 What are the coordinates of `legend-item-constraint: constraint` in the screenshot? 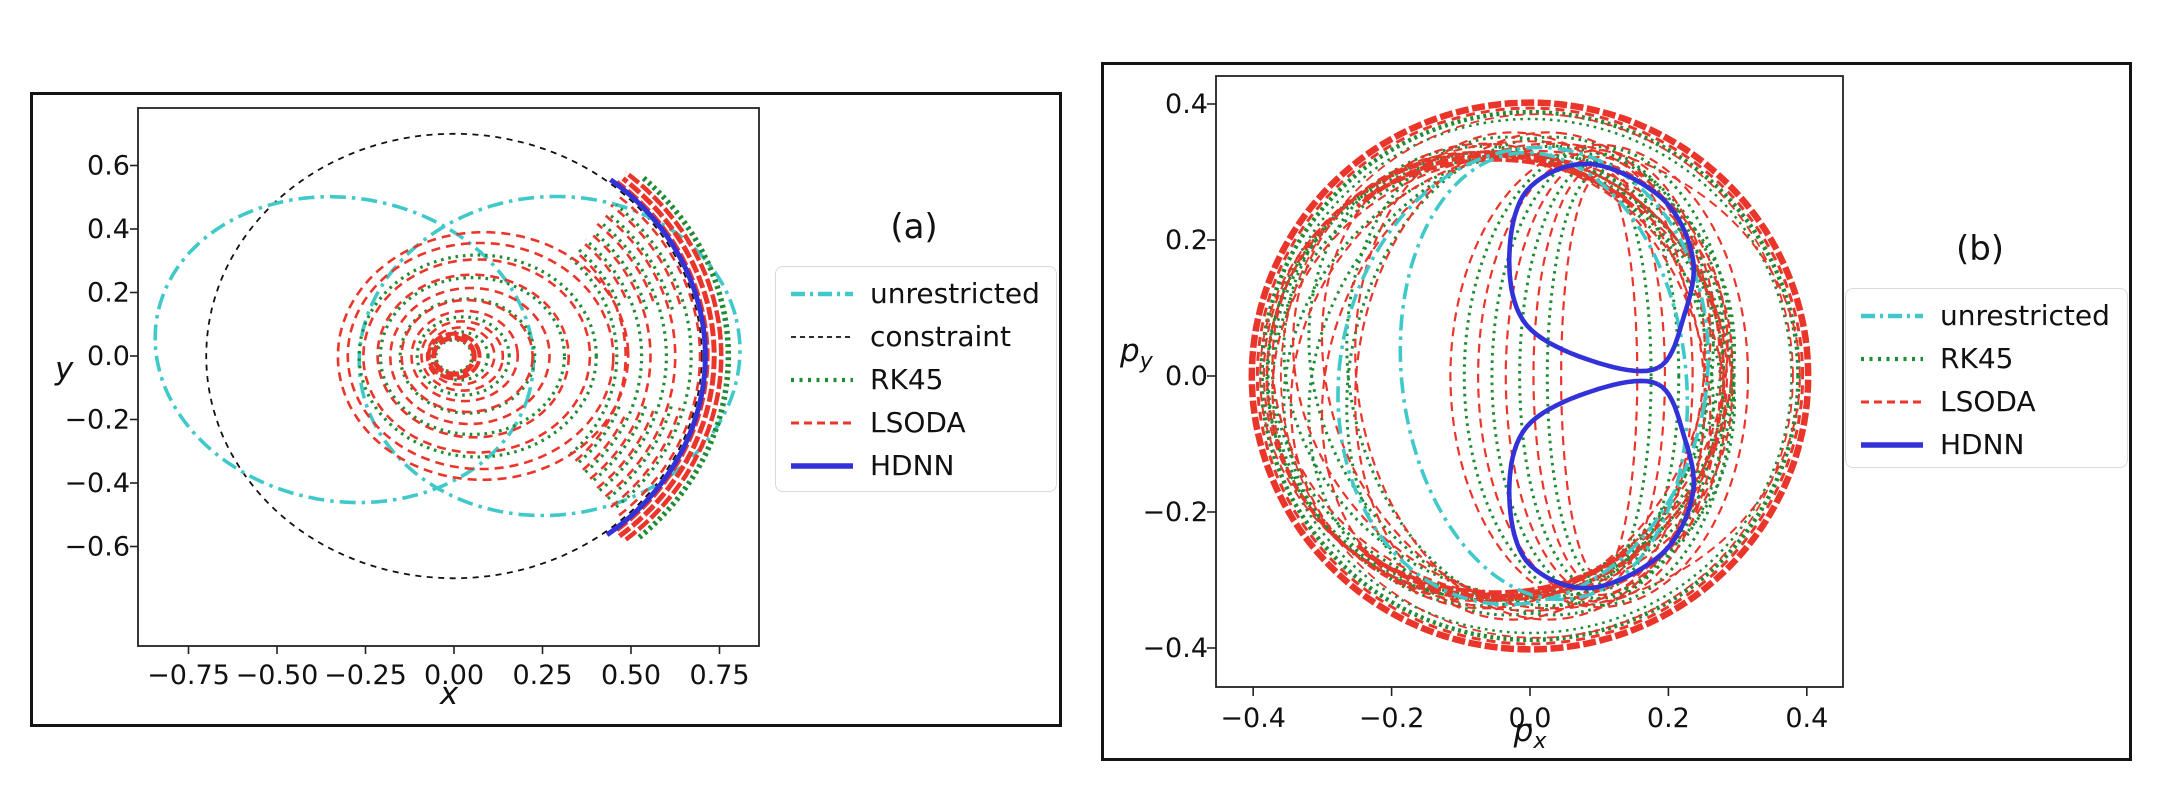 It's located at (916, 336).